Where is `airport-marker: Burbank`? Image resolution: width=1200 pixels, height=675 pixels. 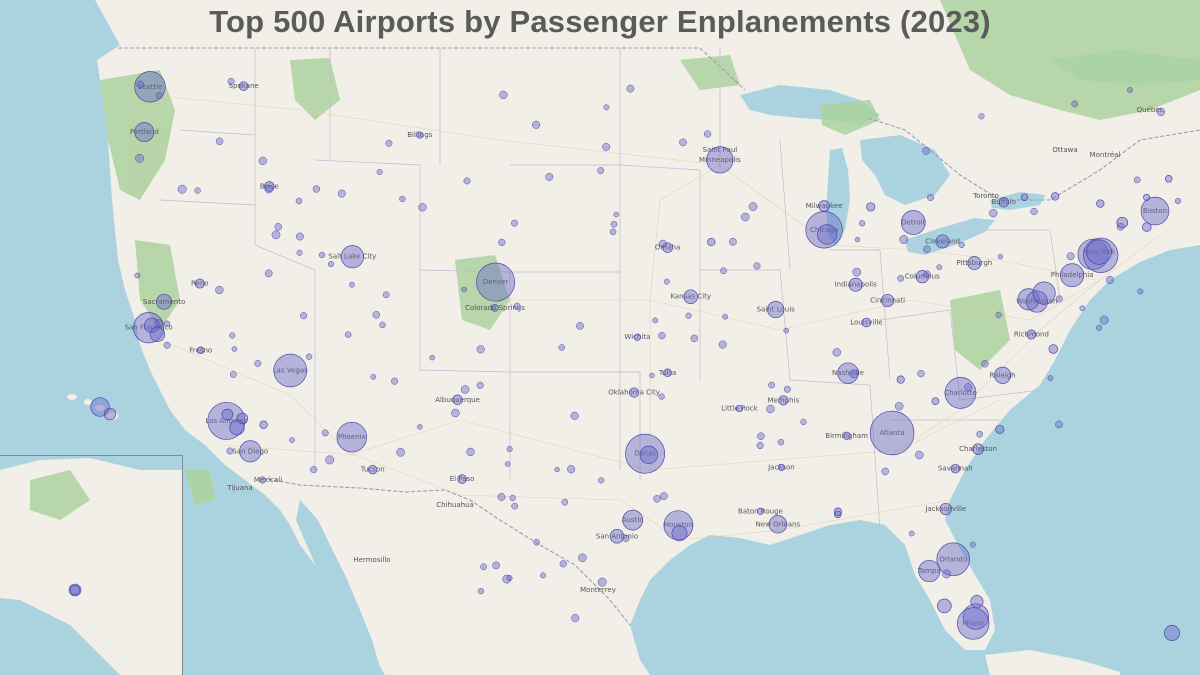
airport-marker: Burbank is located at coordinates (227, 414).